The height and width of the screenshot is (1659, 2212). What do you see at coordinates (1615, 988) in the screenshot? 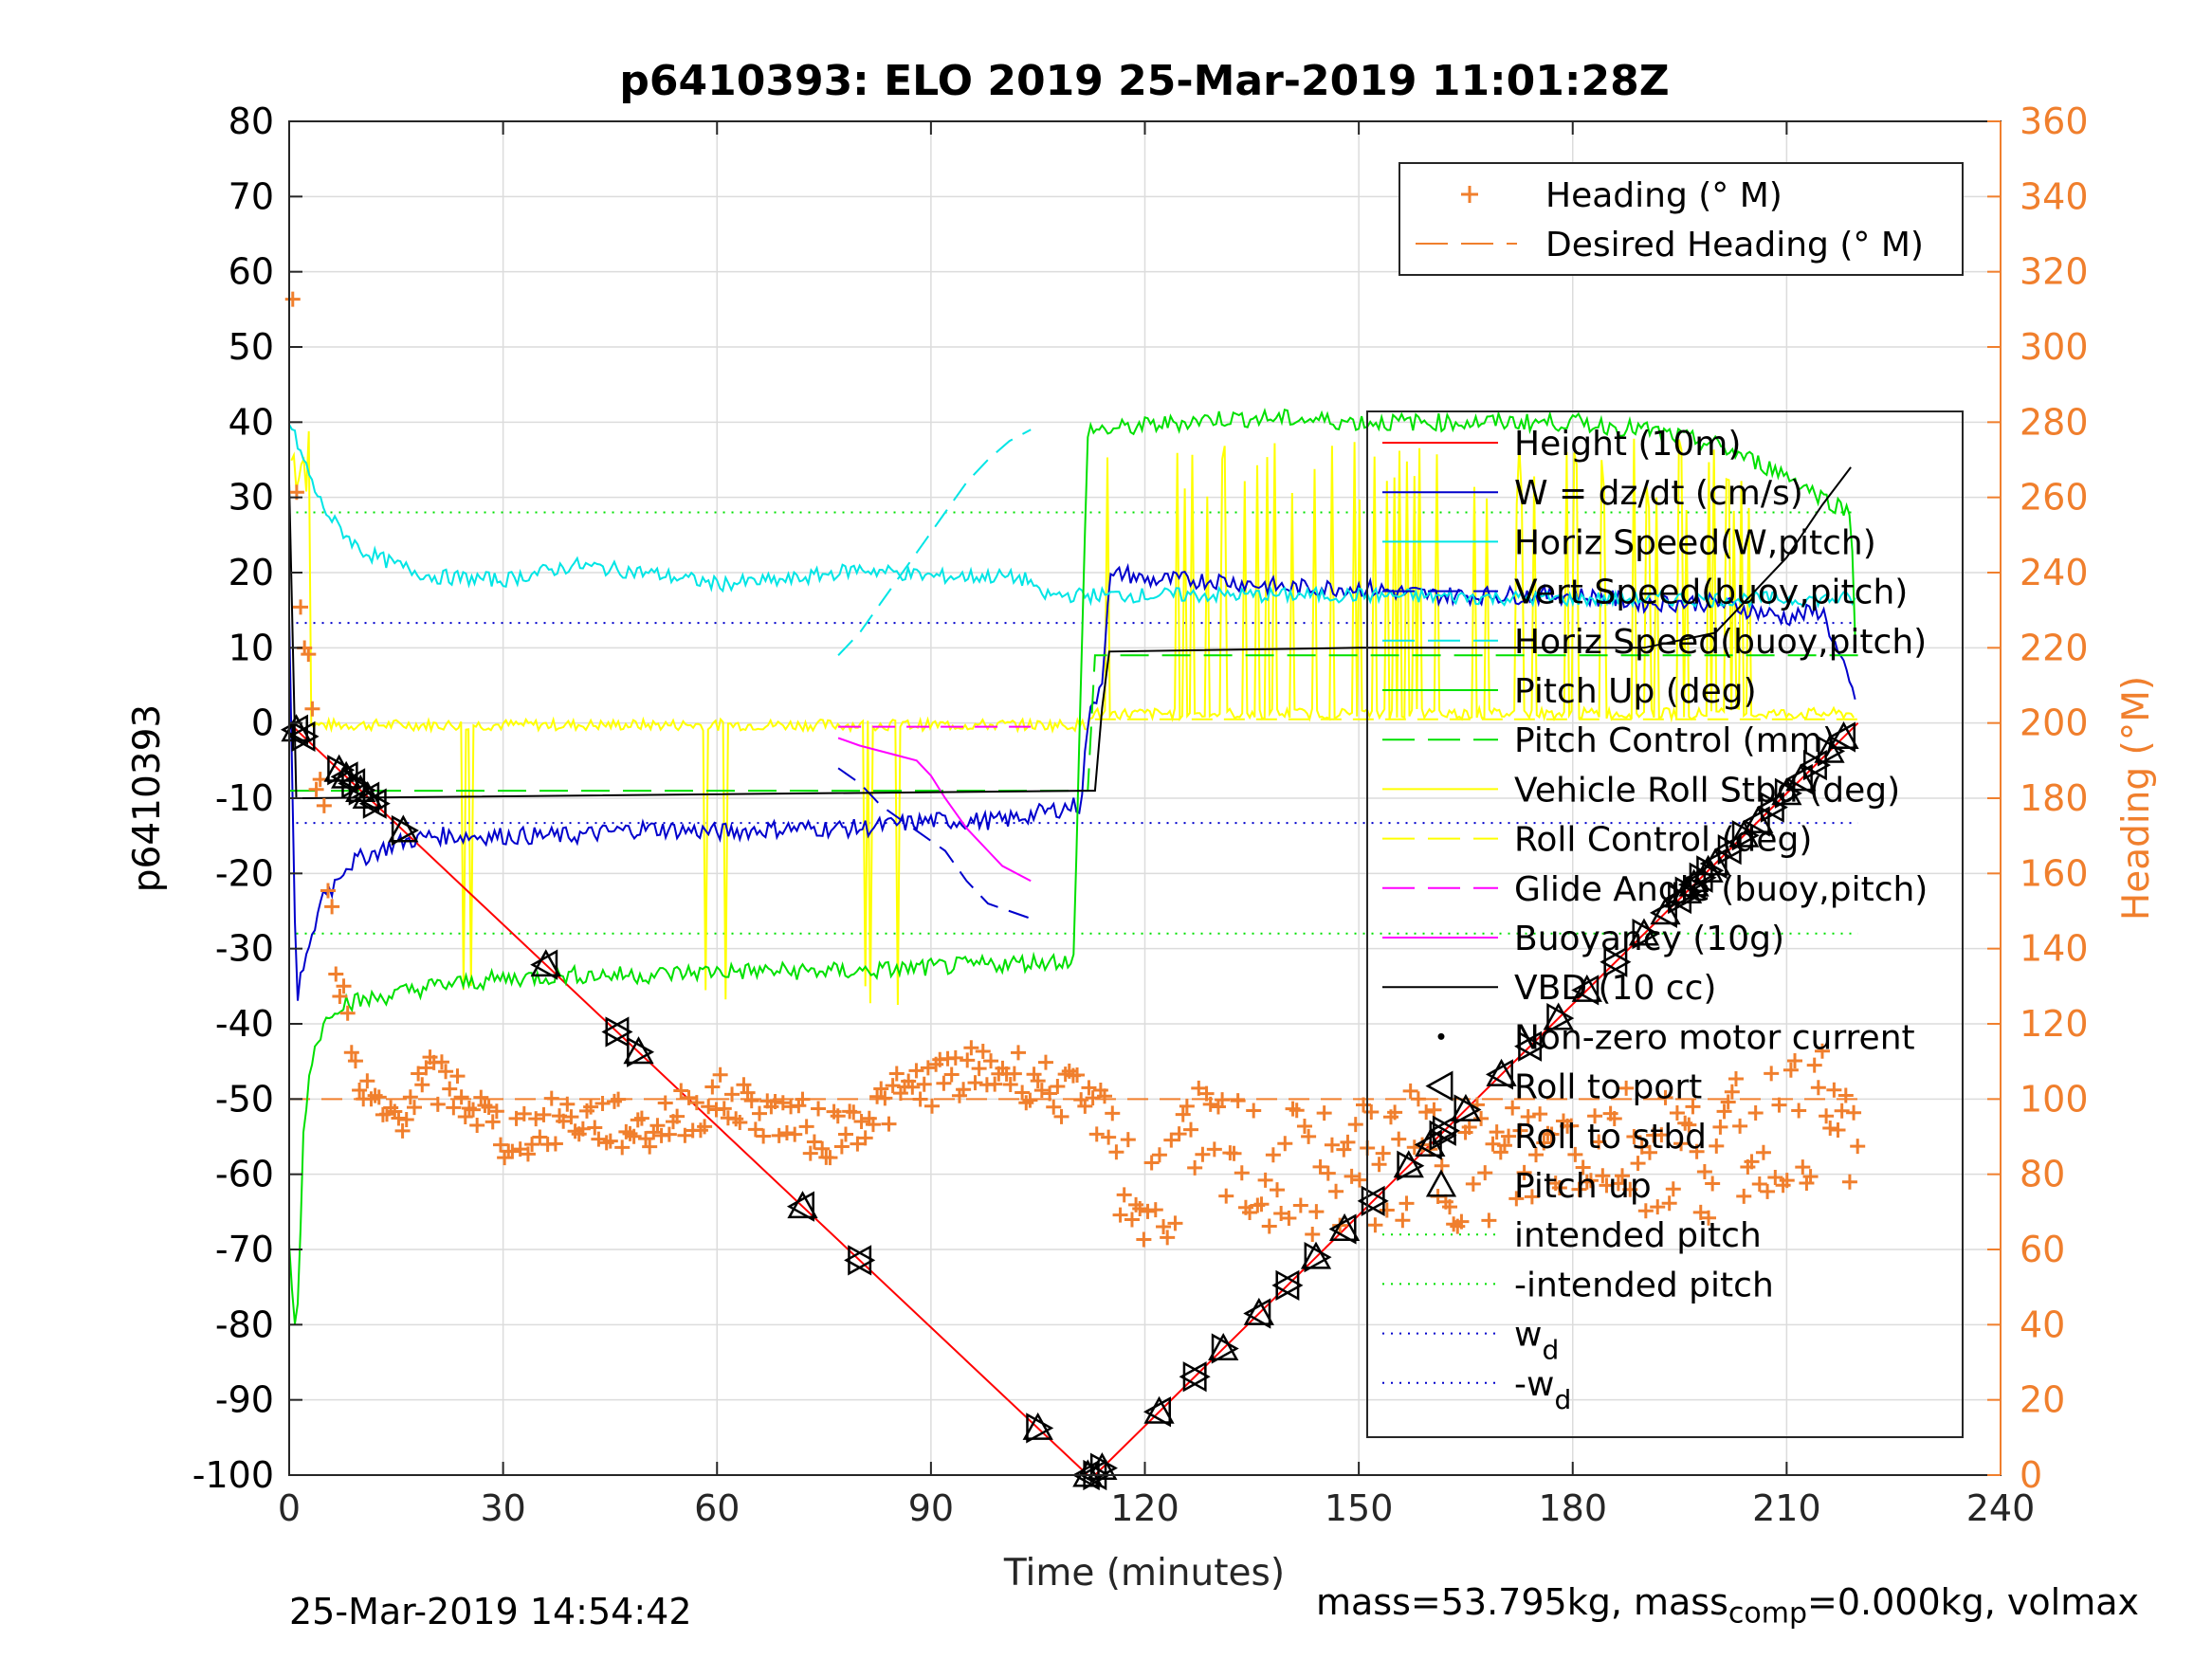
I see `legend-label: VBD (10 cc)` at bounding box center [1615, 988].